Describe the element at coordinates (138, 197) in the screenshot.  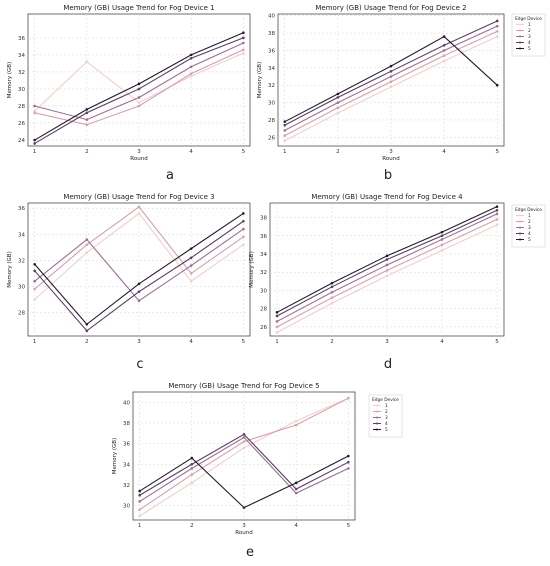
I see `chart-title: Memory (GB) Usage Trend for Fog Device 3` at that location.